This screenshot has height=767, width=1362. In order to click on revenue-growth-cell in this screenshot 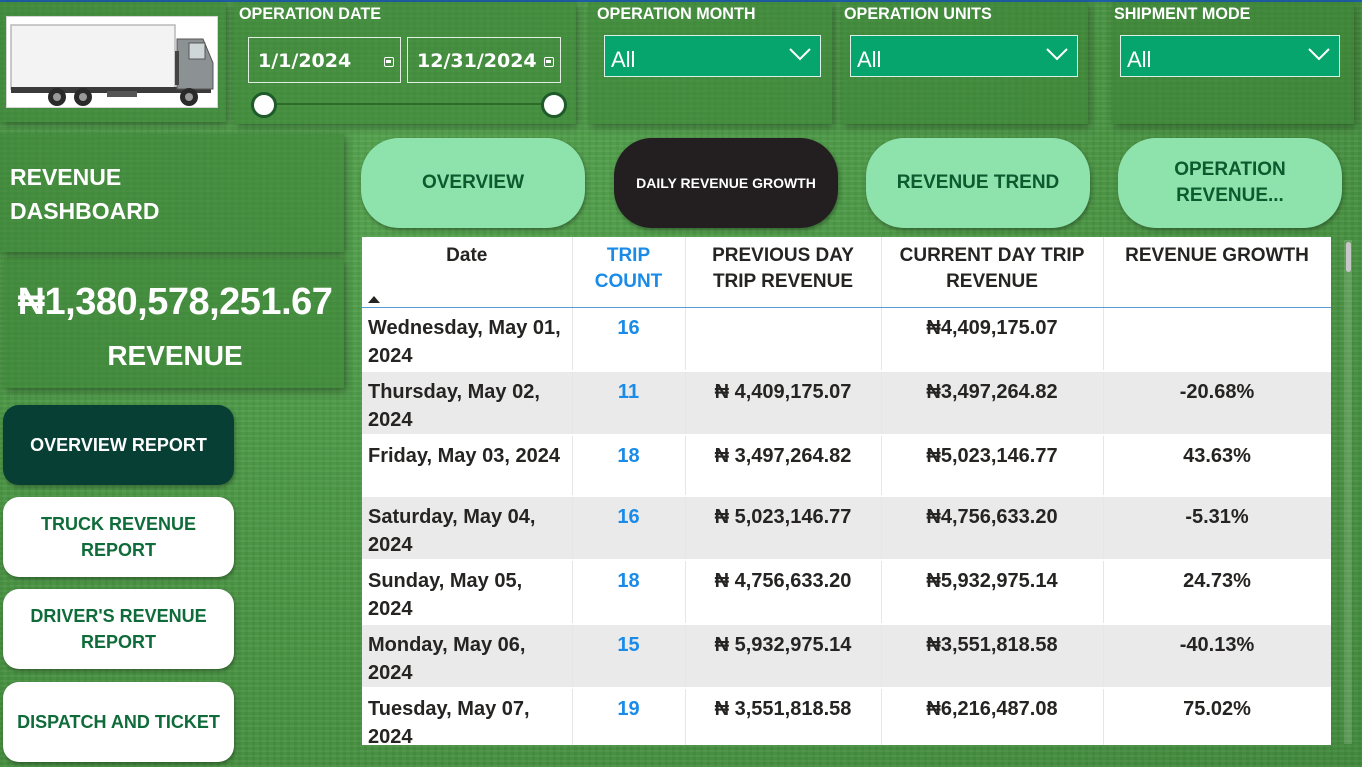, I will do `click(1217, 339)`.